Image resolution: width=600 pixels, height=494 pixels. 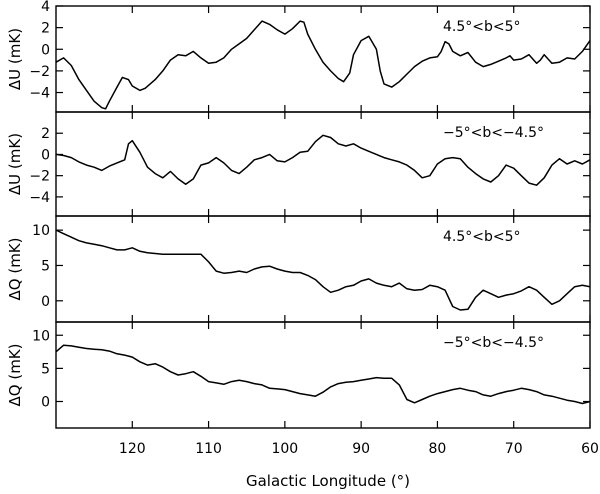 What do you see at coordinates (438, 449) in the screenshot?
I see `x-tick-label: 80` at bounding box center [438, 449].